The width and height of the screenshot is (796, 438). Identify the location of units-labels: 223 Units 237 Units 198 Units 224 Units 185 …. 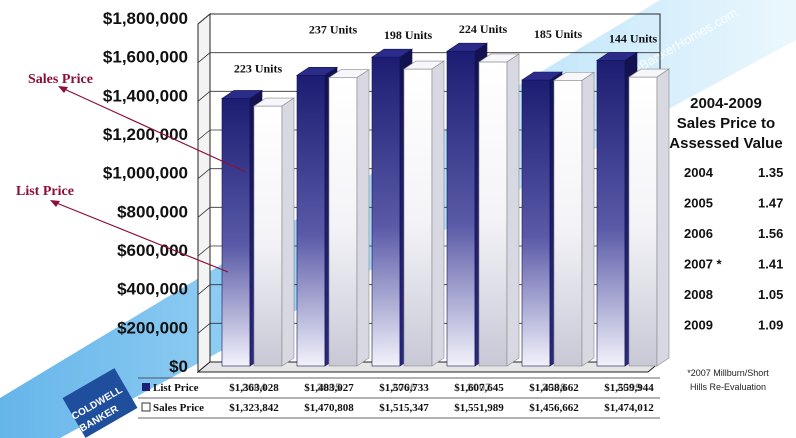
(446, 48).